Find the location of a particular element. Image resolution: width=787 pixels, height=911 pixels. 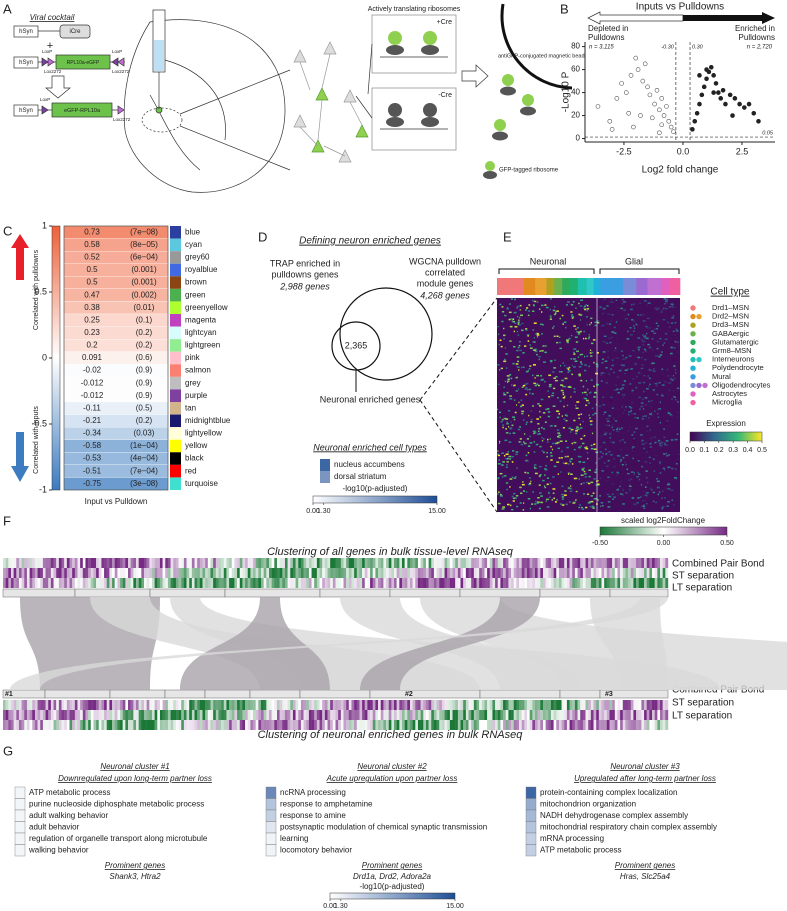

venn-count: 4,268 genes is located at coordinates (445, 295).